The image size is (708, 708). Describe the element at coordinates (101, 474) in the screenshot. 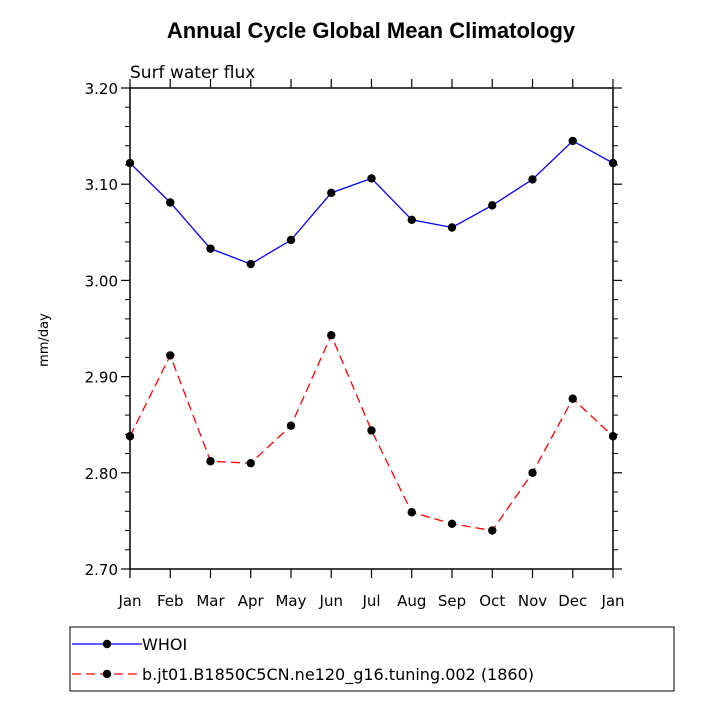

I see `y-tick-label: 2.80` at that location.